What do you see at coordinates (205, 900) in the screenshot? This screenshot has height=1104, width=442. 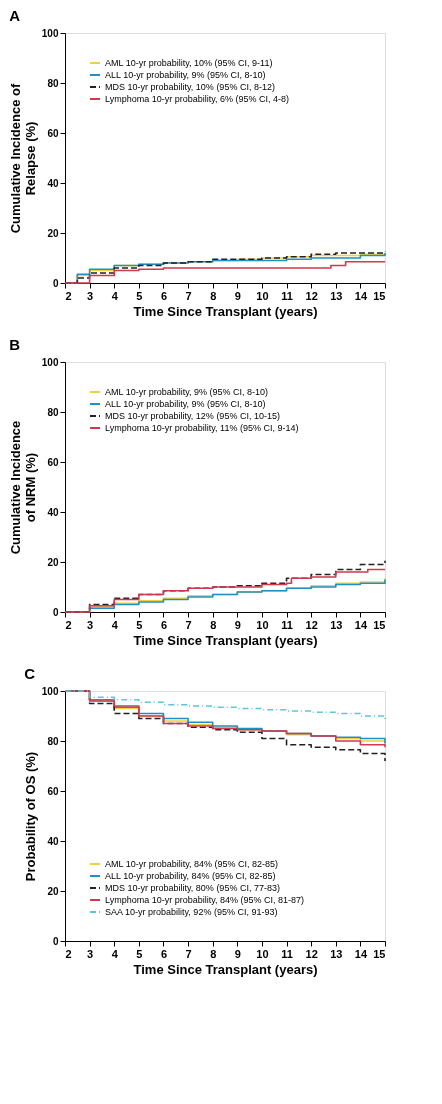 I see `legend-label: Lymphoma 10-yr probability, 84% (95% CI, 81-87)` at bounding box center [205, 900].